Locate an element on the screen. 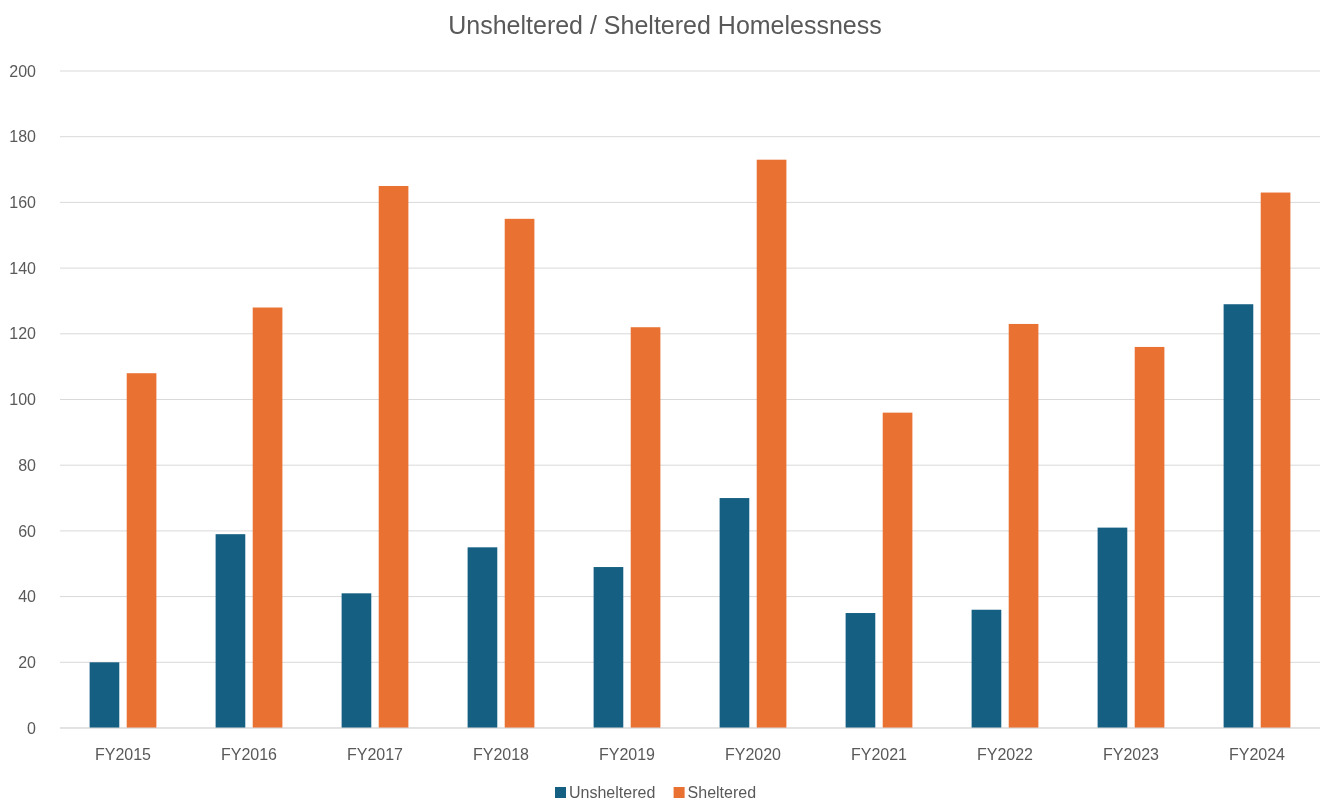 This screenshot has height=810, width=1330. y-tick-label: 60 is located at coordinates (27, 531).